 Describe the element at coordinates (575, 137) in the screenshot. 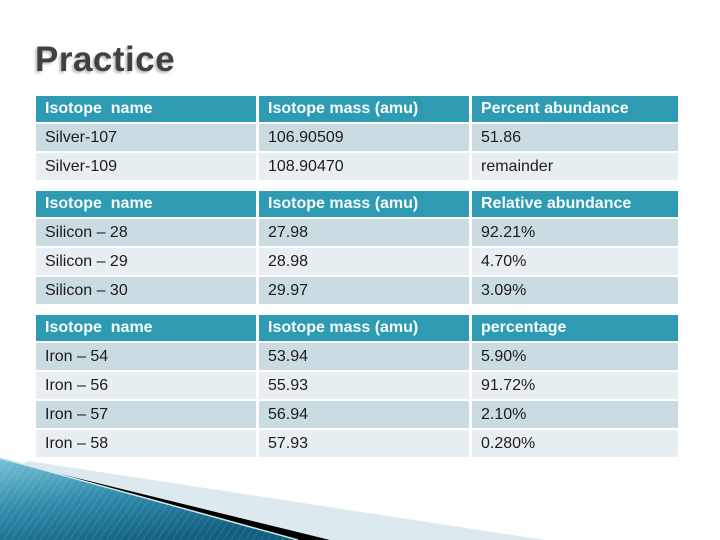

I see `table-cell: 51.86` at that location.